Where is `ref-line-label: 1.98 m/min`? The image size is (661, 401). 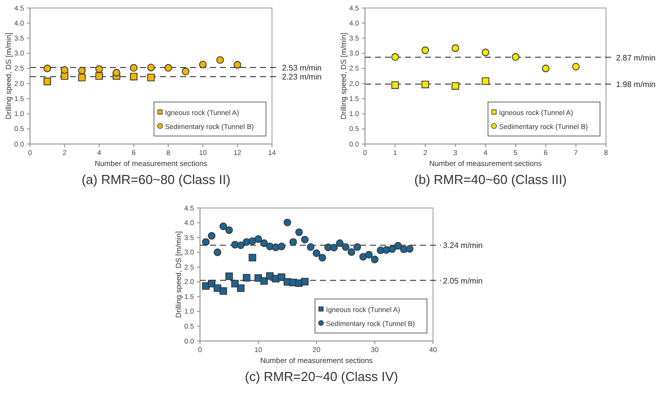
ref-line-label: 1.98 m/min is located at coordinates (636, 85).